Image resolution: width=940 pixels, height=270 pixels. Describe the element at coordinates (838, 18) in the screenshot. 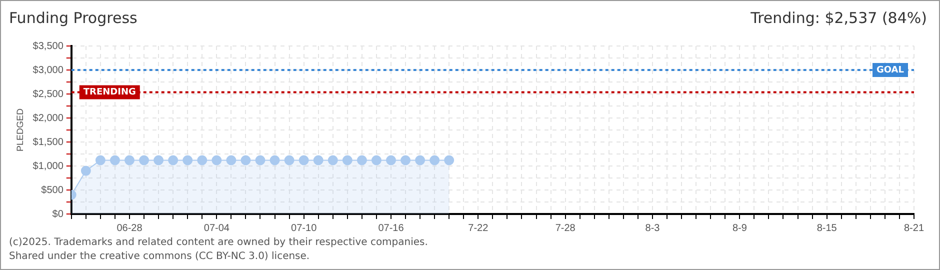

I see `text: Trending: $2,537 (84%)` at that location.